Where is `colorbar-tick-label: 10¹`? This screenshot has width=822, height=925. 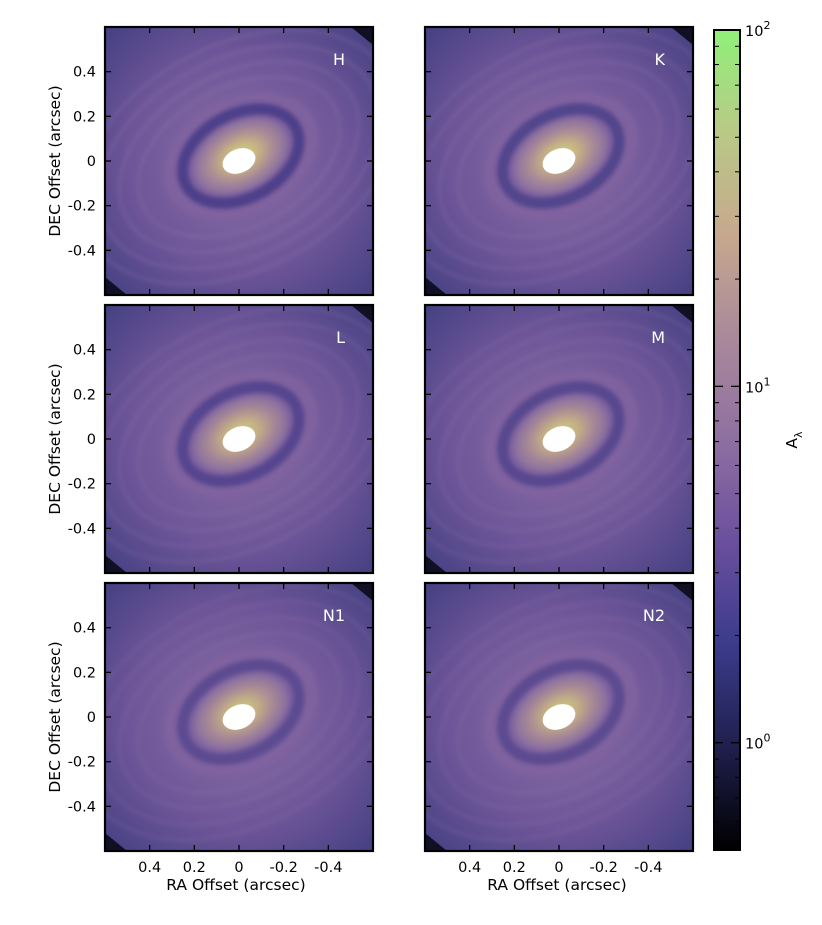
colorbar-tick-label: 10¹ is located at coordinates (757, 385).